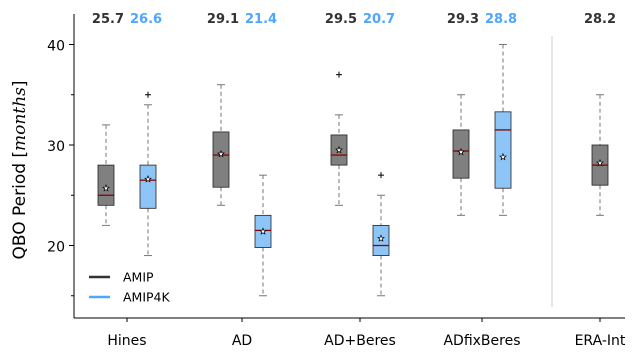 The height and width of the screenshot is (352, 634). Describe the element at coordinates (503, 150) in the screenshot. I see `iqr-box-amip4k-adfixberes` at that location.